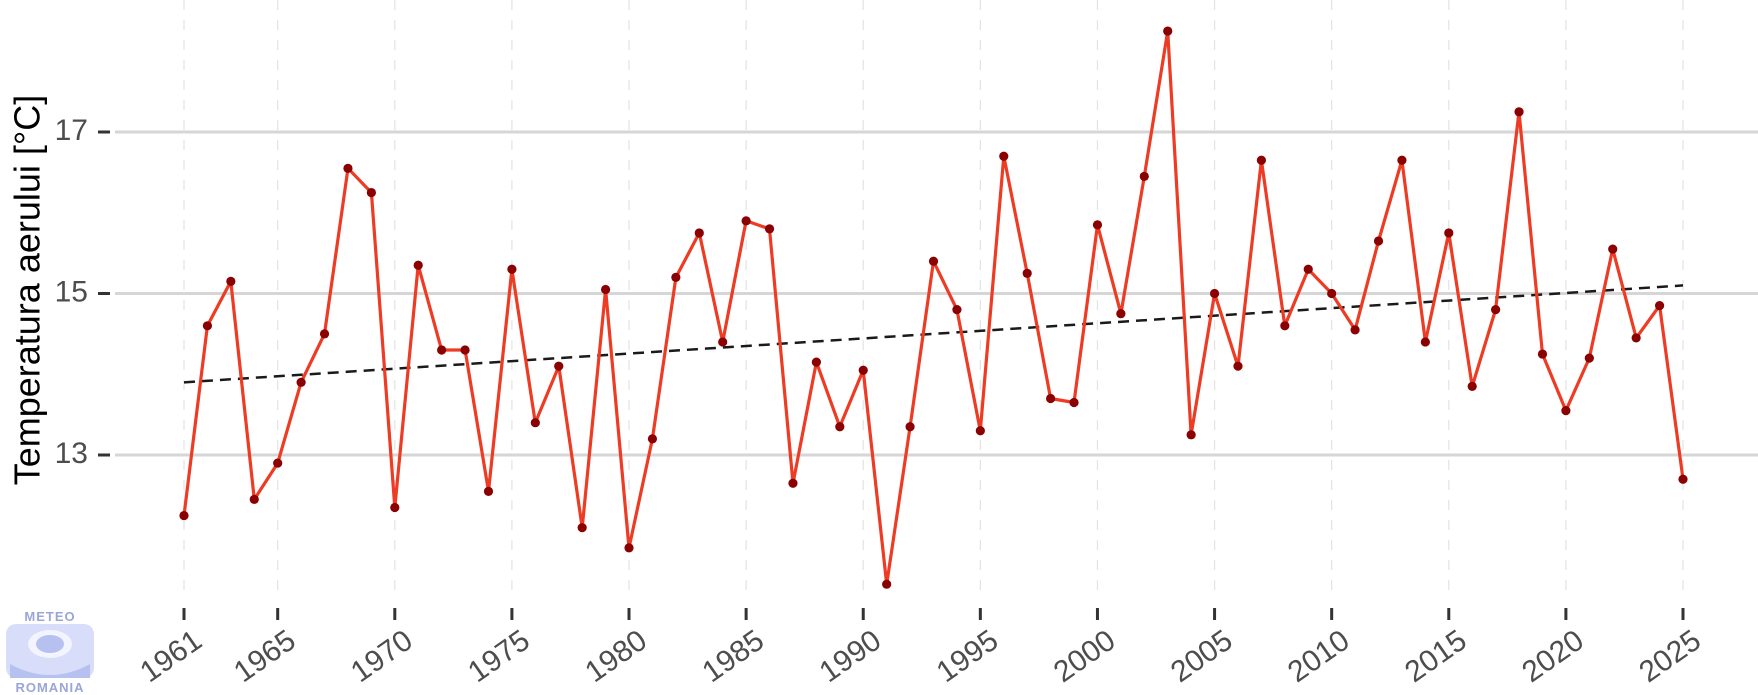 The image size is (1758, 695). What do you see at coordinates (71, 130) in the screenshot?
I see `y-tick-label: 17` at bounding box center [71, 130].